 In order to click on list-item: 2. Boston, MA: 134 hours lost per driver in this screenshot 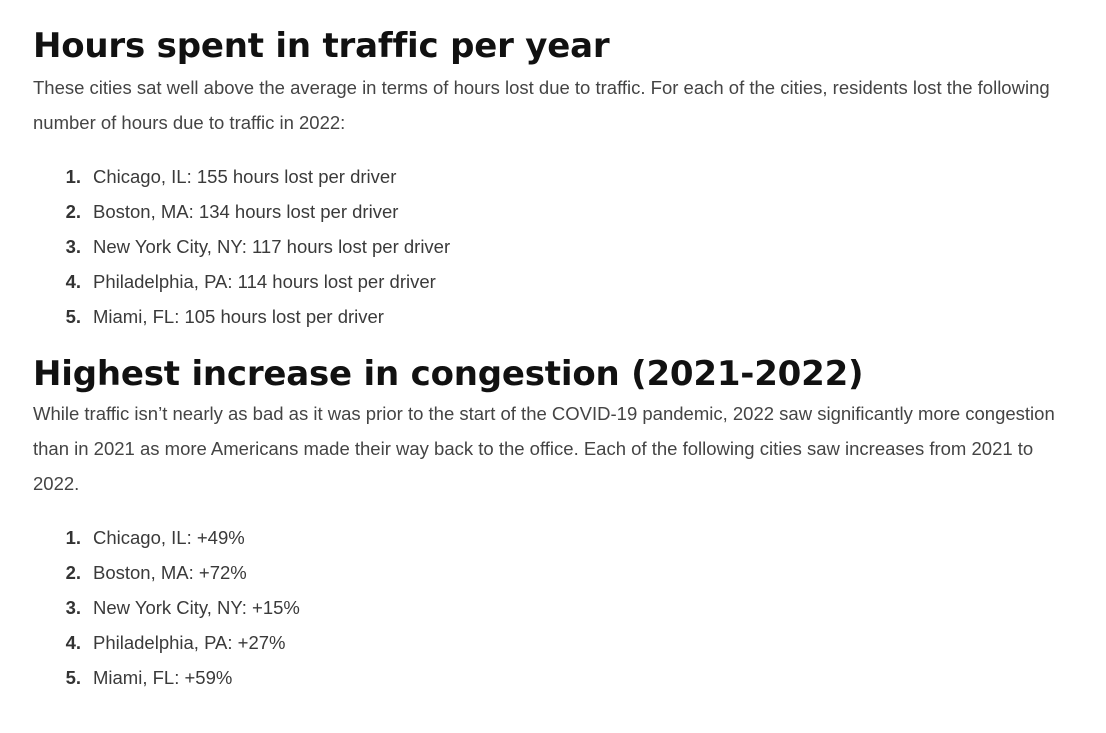, I will do `click(553, 211)`.